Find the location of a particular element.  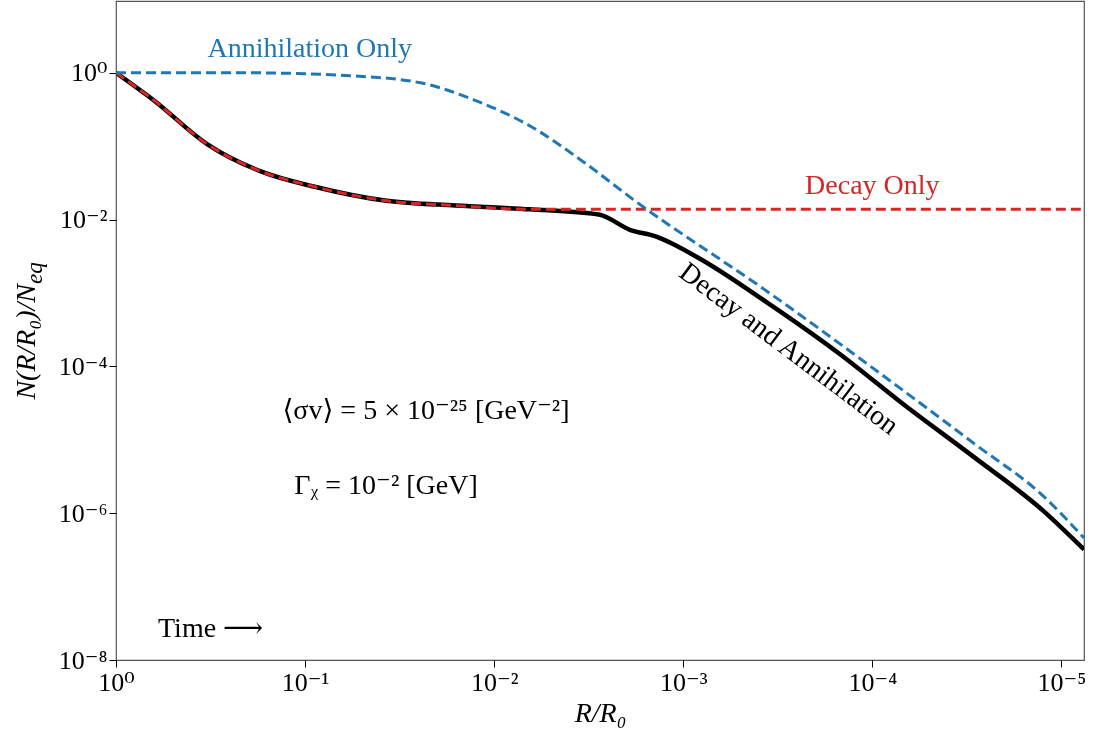

annotation: Time ⟶ is located at coordinates (211, 627).